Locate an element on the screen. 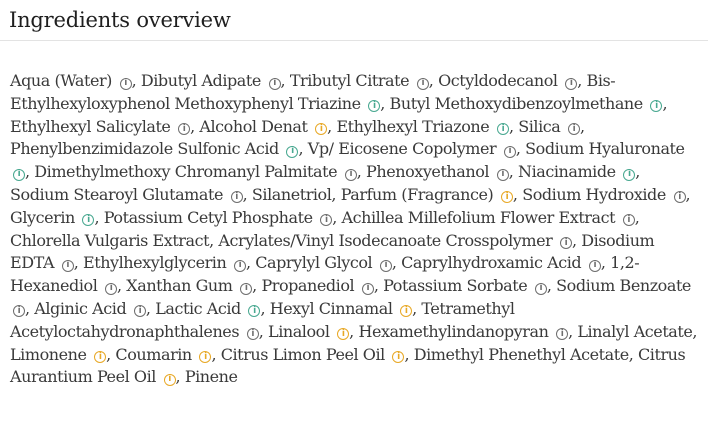  ingredient-item: Chlorella Vulgaris Extract is located at coordinates (110, 240).